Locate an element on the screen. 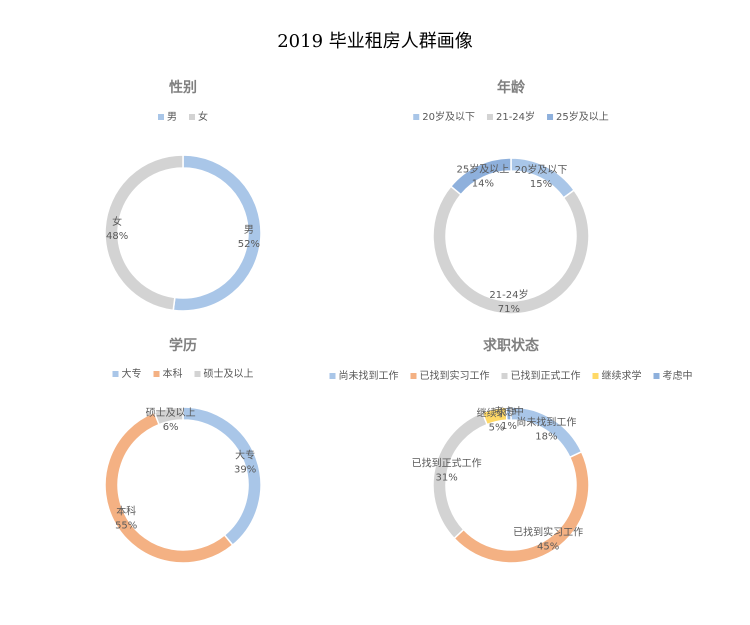 The height and width of the screenshot is (625, 750). data-label-name: 本科 is located at coordinates (126, 511).